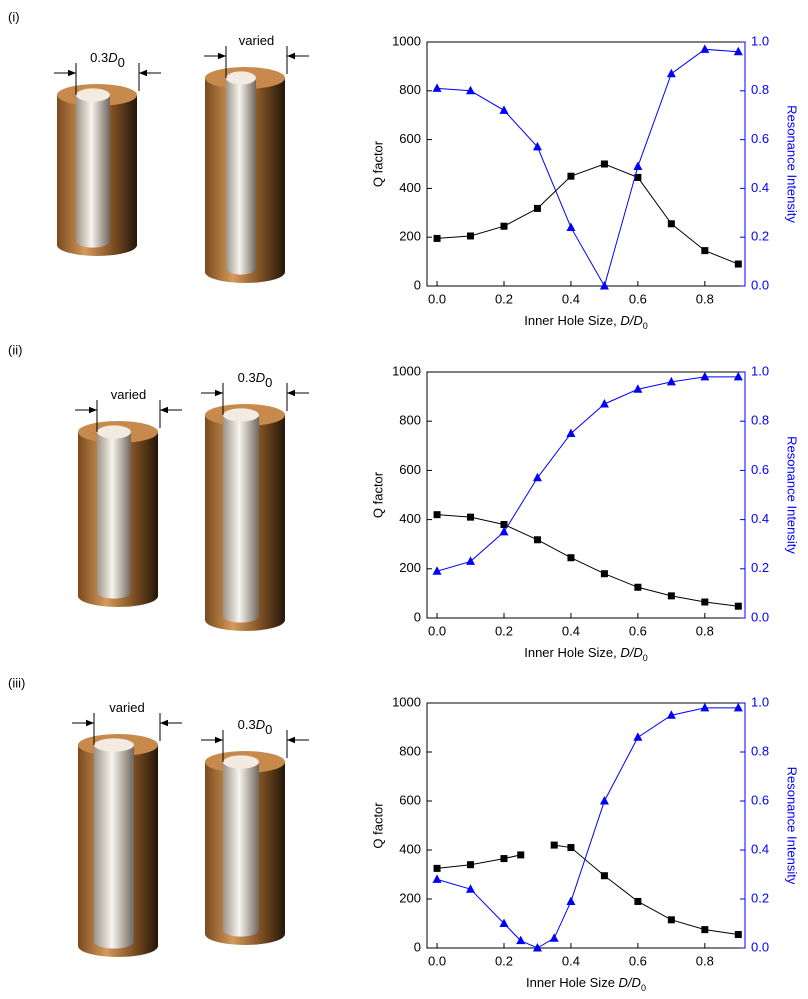 This screenshot has height=999, width=808. I want to click on y2-tick-label: 0.0, so click(760, 284).